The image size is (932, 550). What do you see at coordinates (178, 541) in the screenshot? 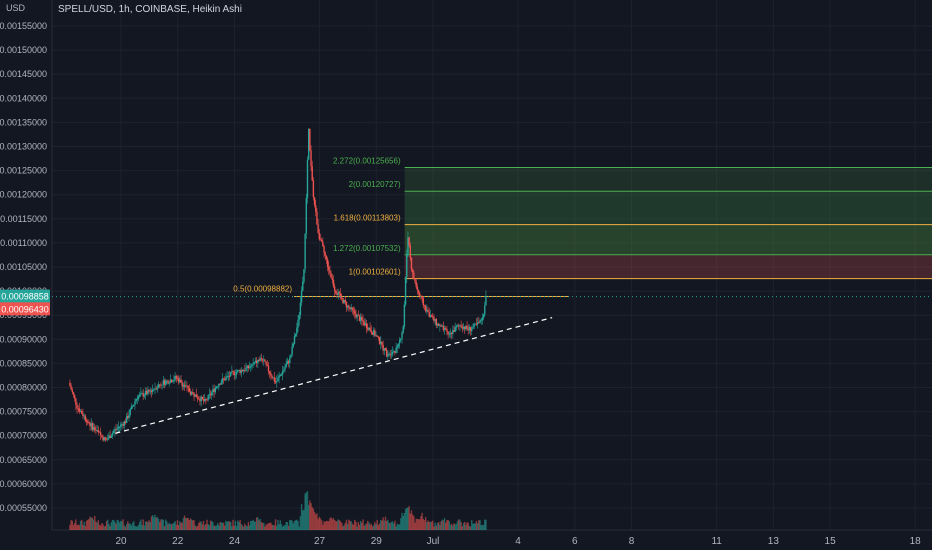
I see `x-tick-label: 22` at bounding box center [178, 541].